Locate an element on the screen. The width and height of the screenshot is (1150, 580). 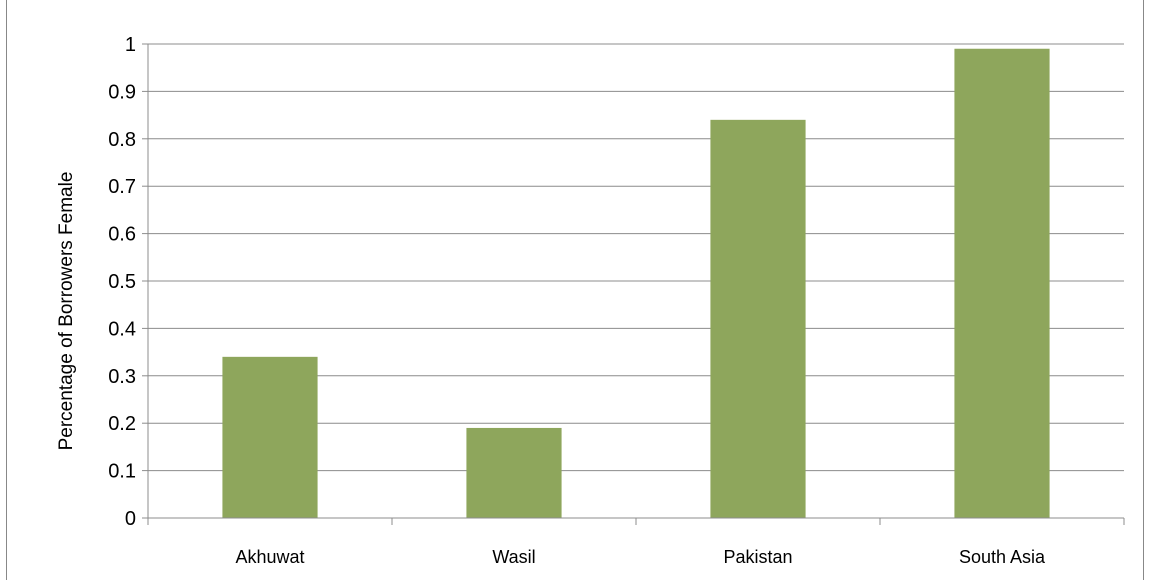
y-tick-label: 0.8 is located at coordinates (122, 140).